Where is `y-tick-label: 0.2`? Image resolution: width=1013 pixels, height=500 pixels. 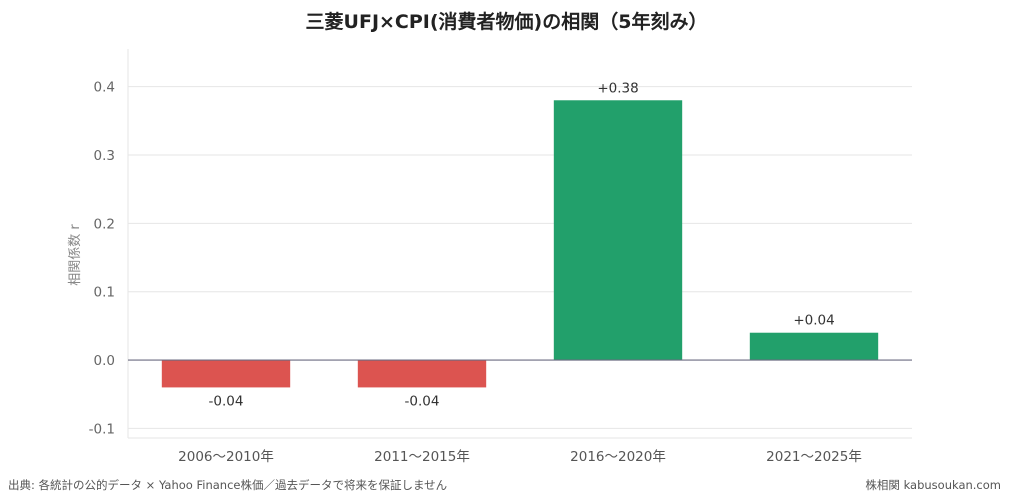 y-tick-label: 0.2 is located at coordinates (104, 224).